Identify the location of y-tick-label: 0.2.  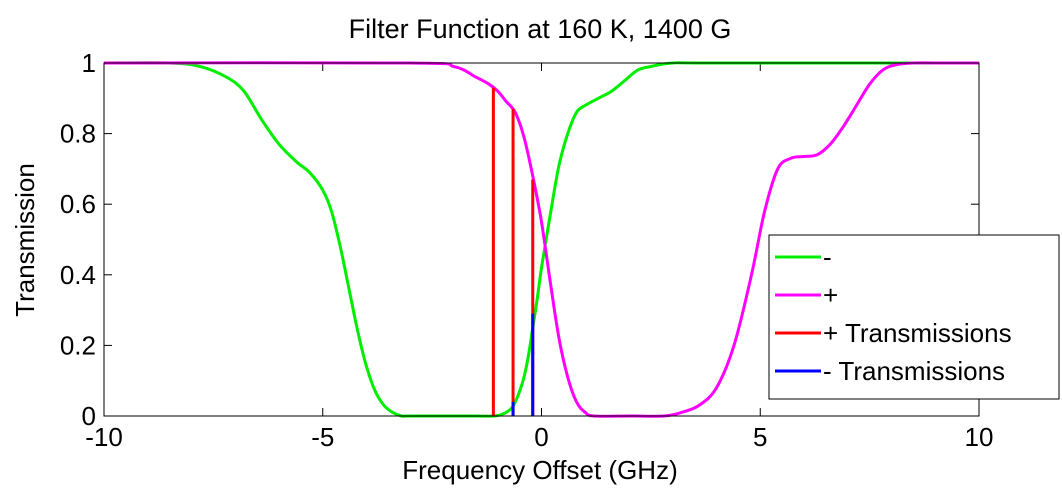
(78, 345).